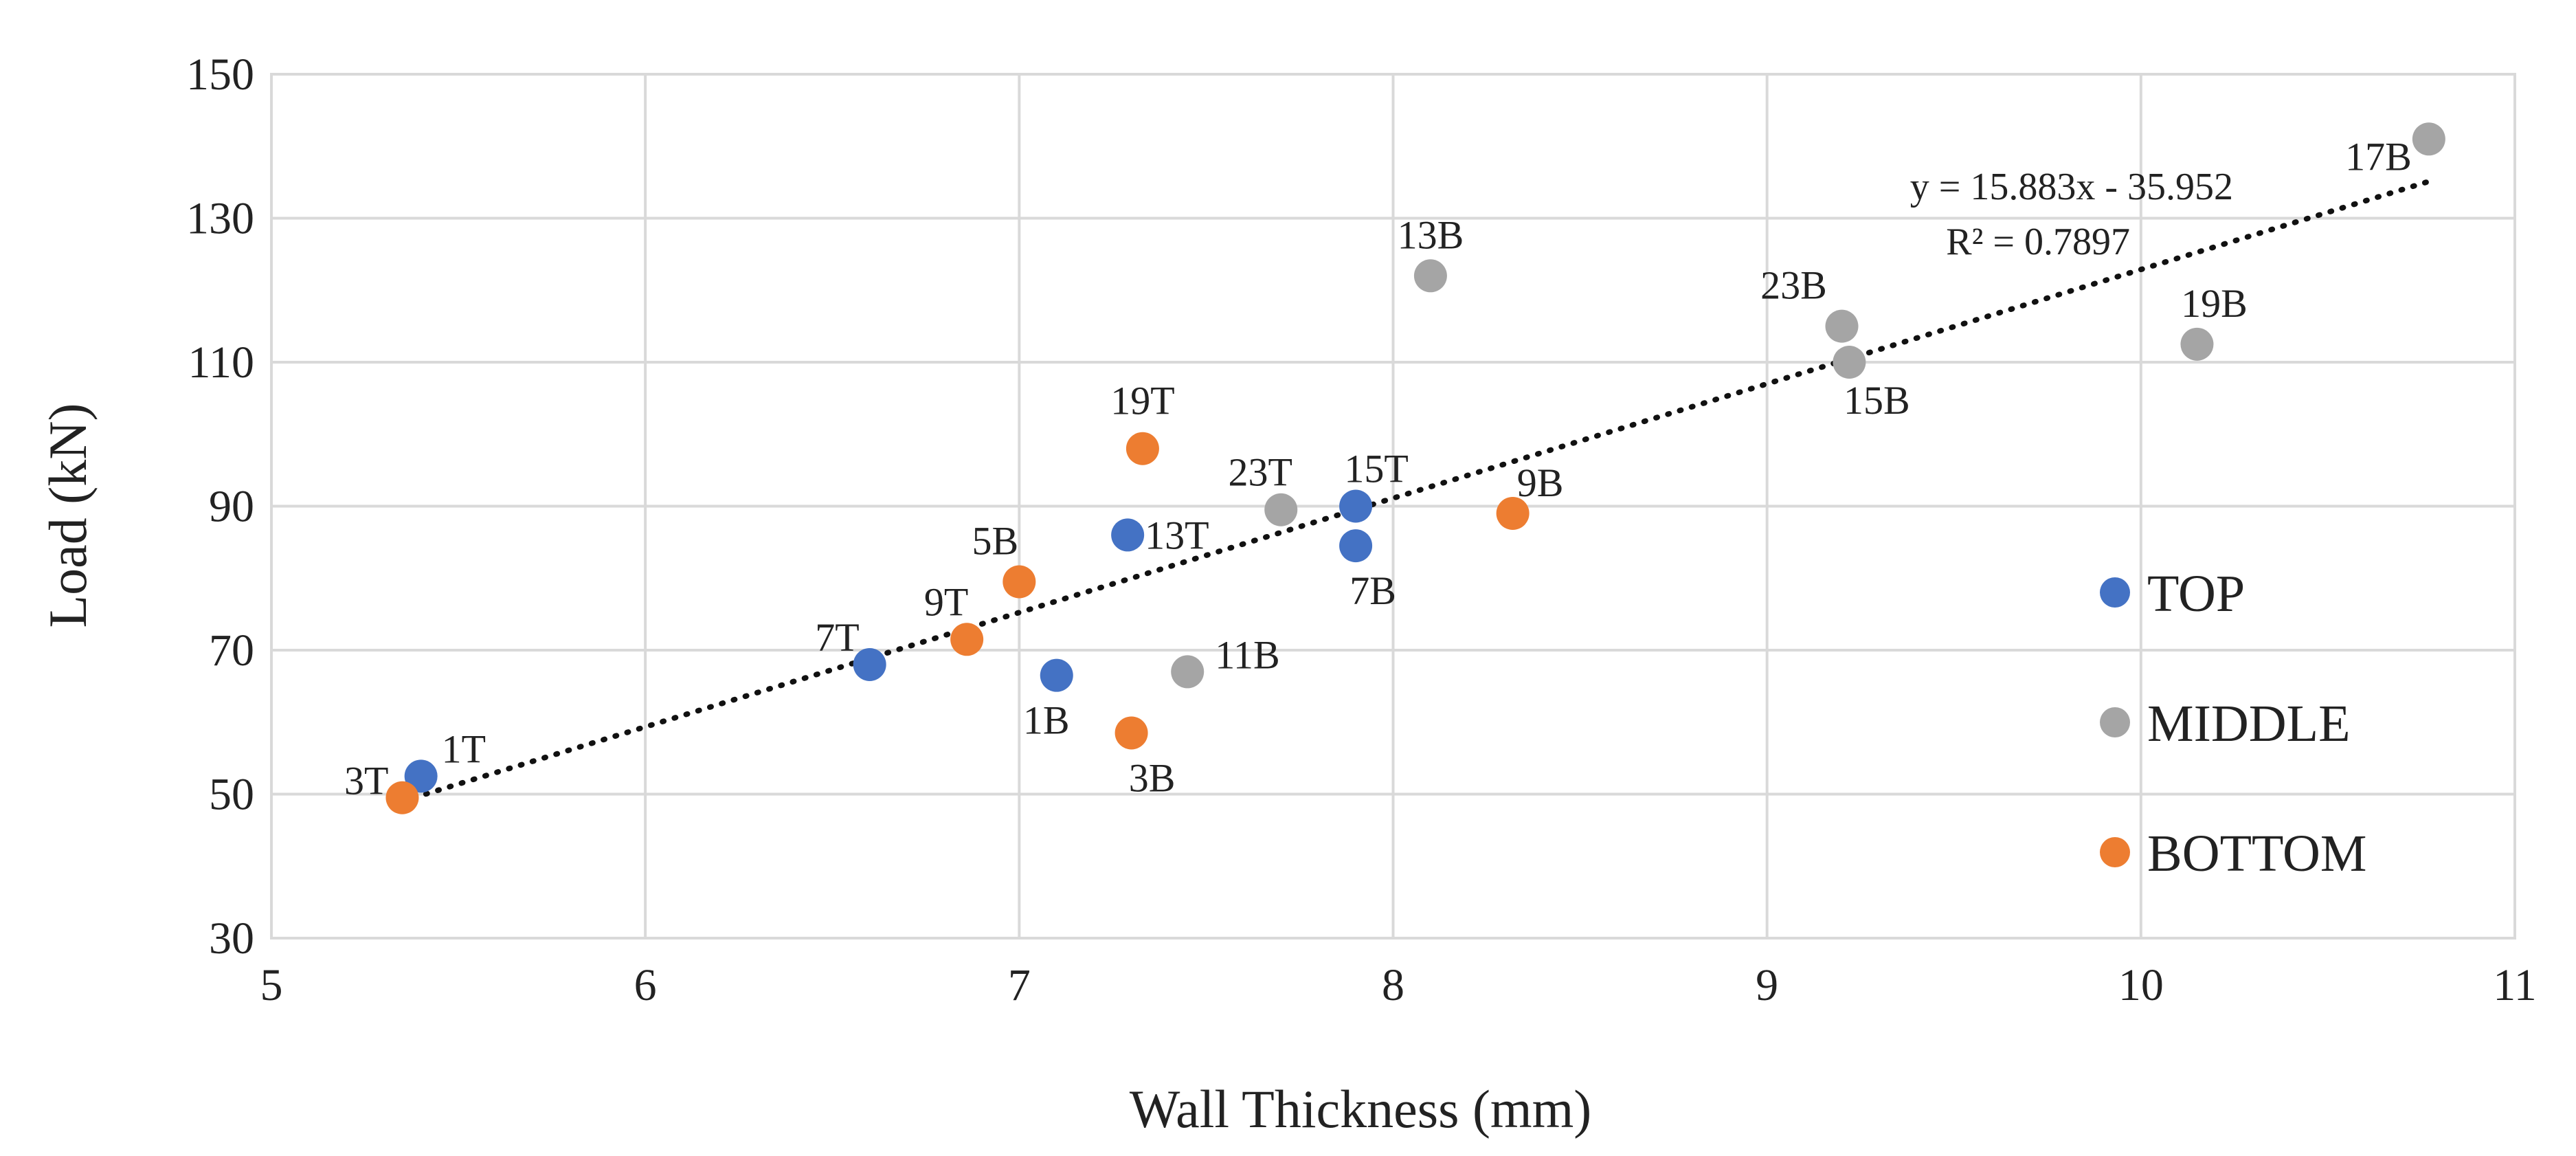 The width and height of the screenshot is (2576, 1156). What do you see at coordinates (2071, 187) in the screenshot?
I see `trendline-equation: y = 15.883x - 35.952` at bounding box center [2071, 187].